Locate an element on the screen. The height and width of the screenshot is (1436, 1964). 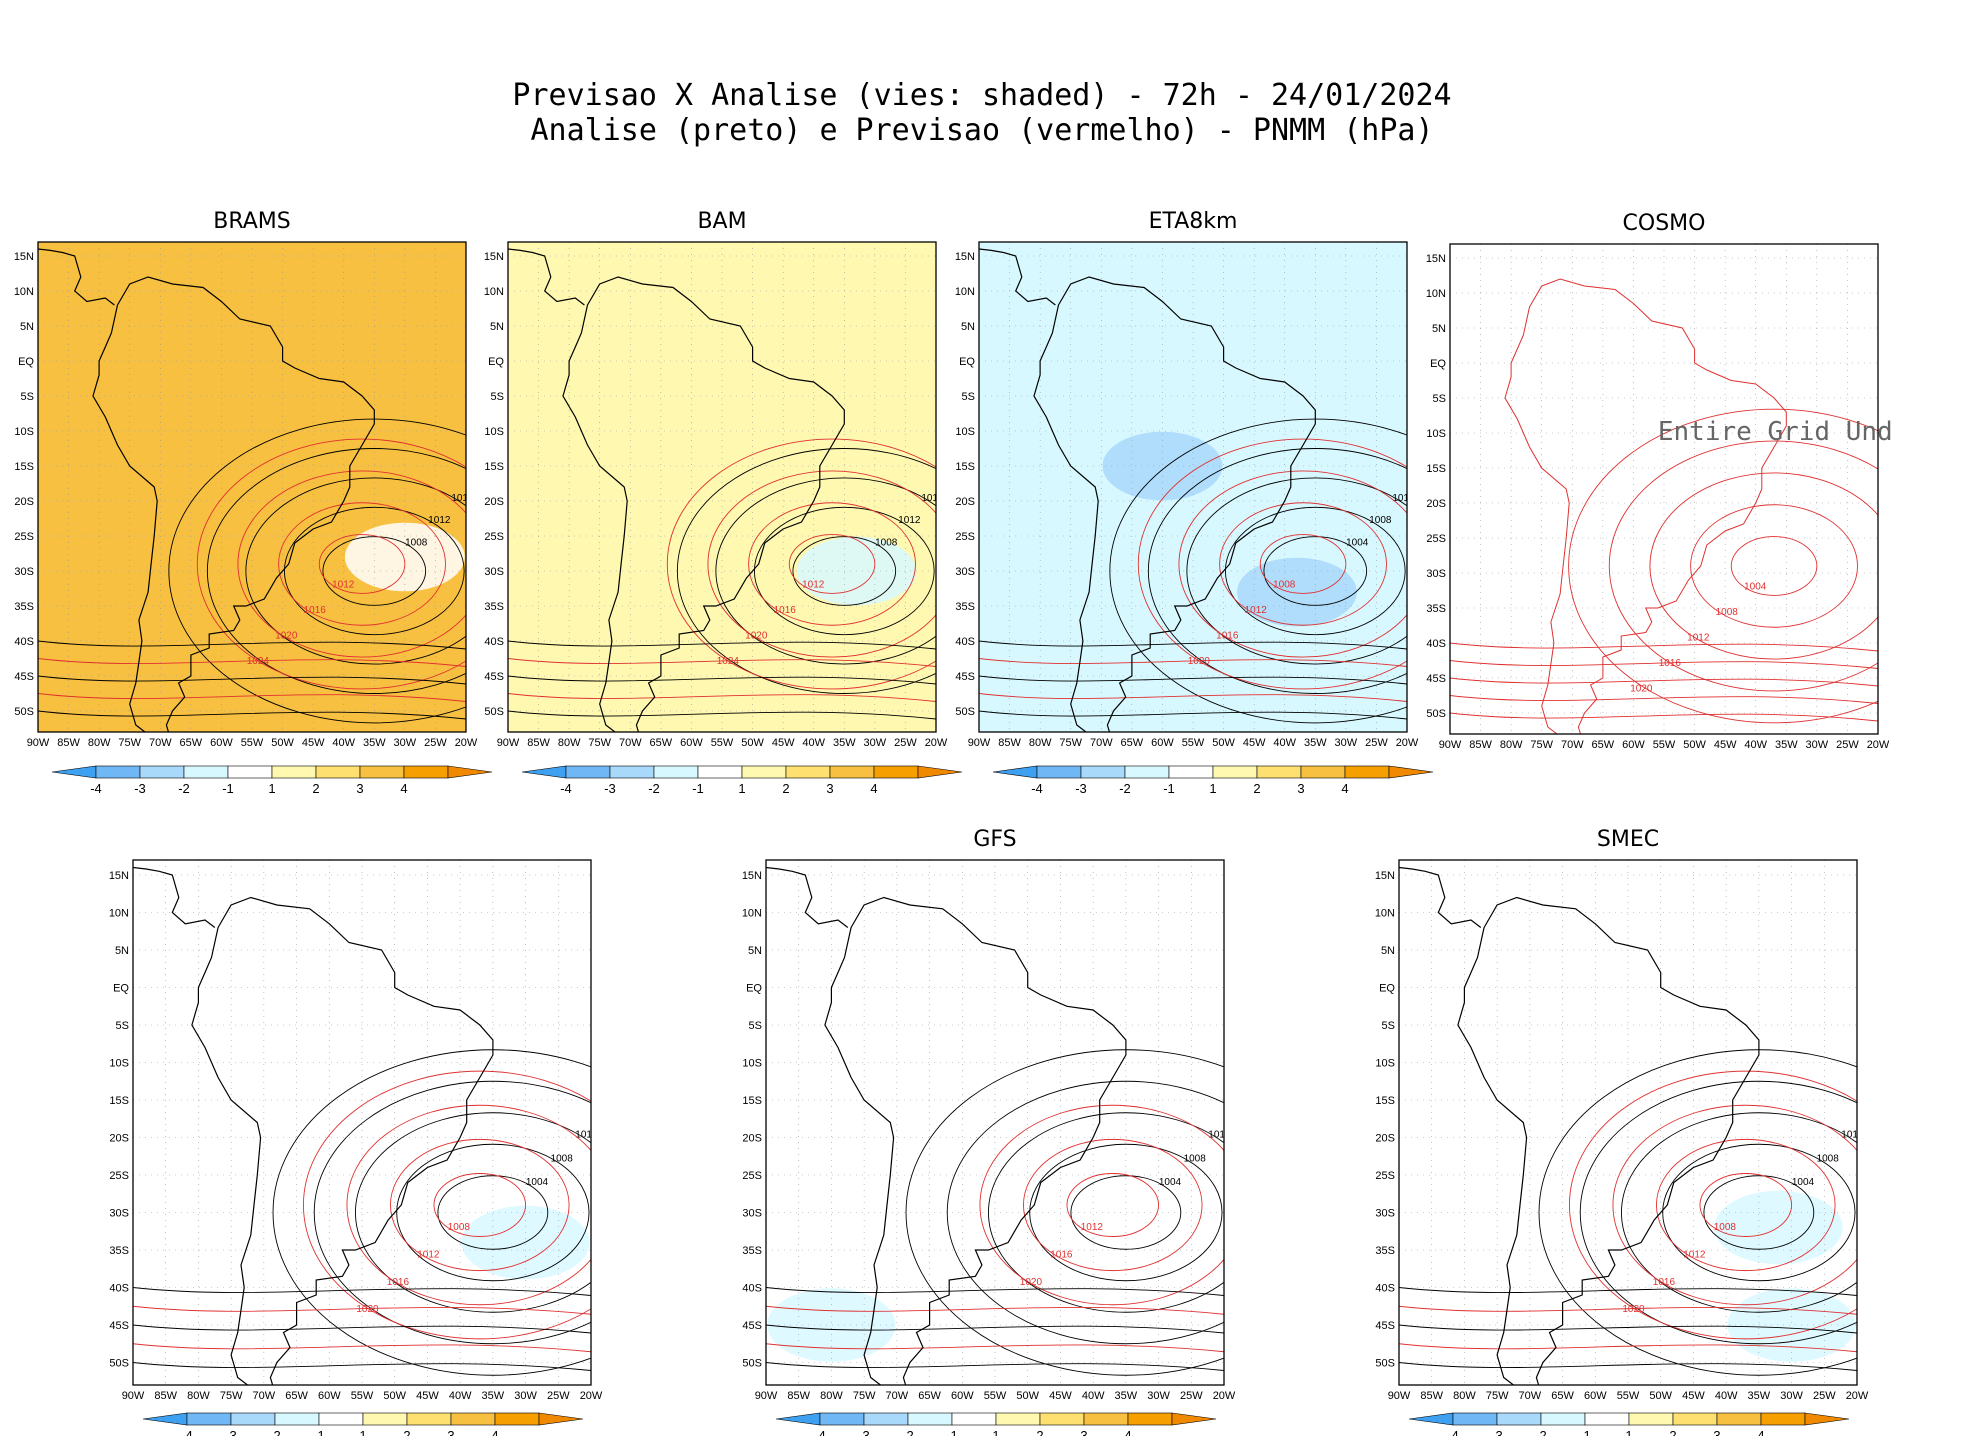
lat-tick-label: 15N is located at coordinates (965, 257).